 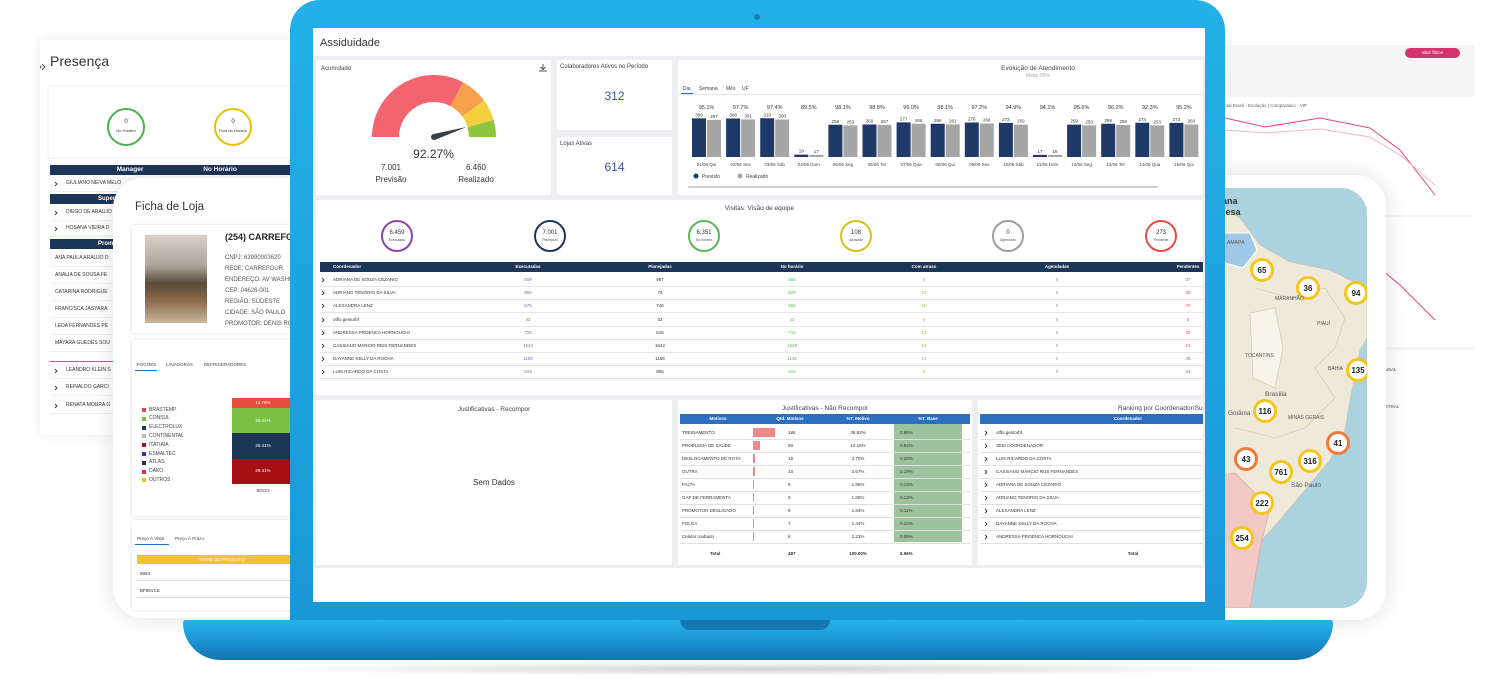 I want to click on download-icon, so click(x=543, y=68).